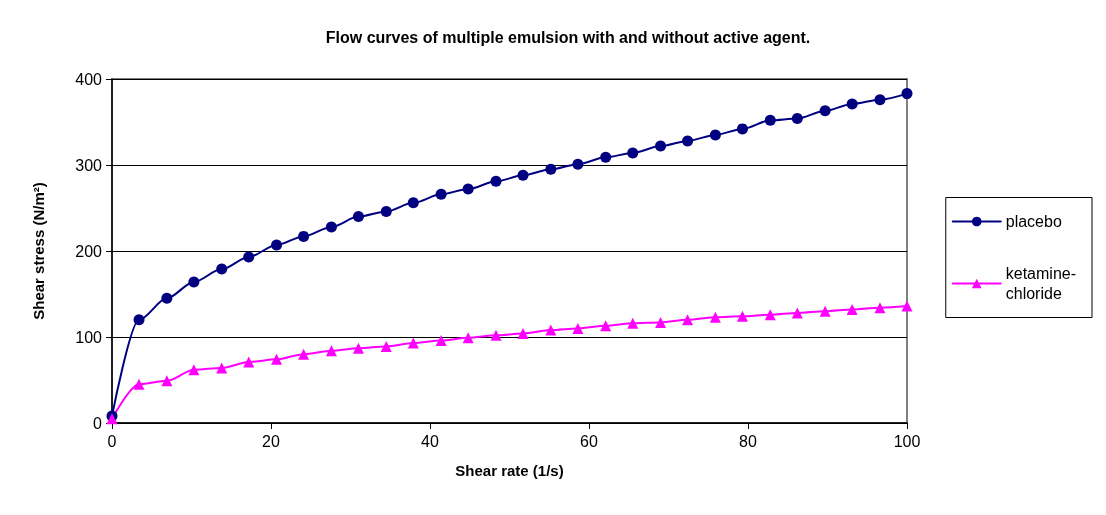 Image resolution: width=1106 pixels, height=515 pixels. I want to click on y-tick-label: 100, so click(89, 337).